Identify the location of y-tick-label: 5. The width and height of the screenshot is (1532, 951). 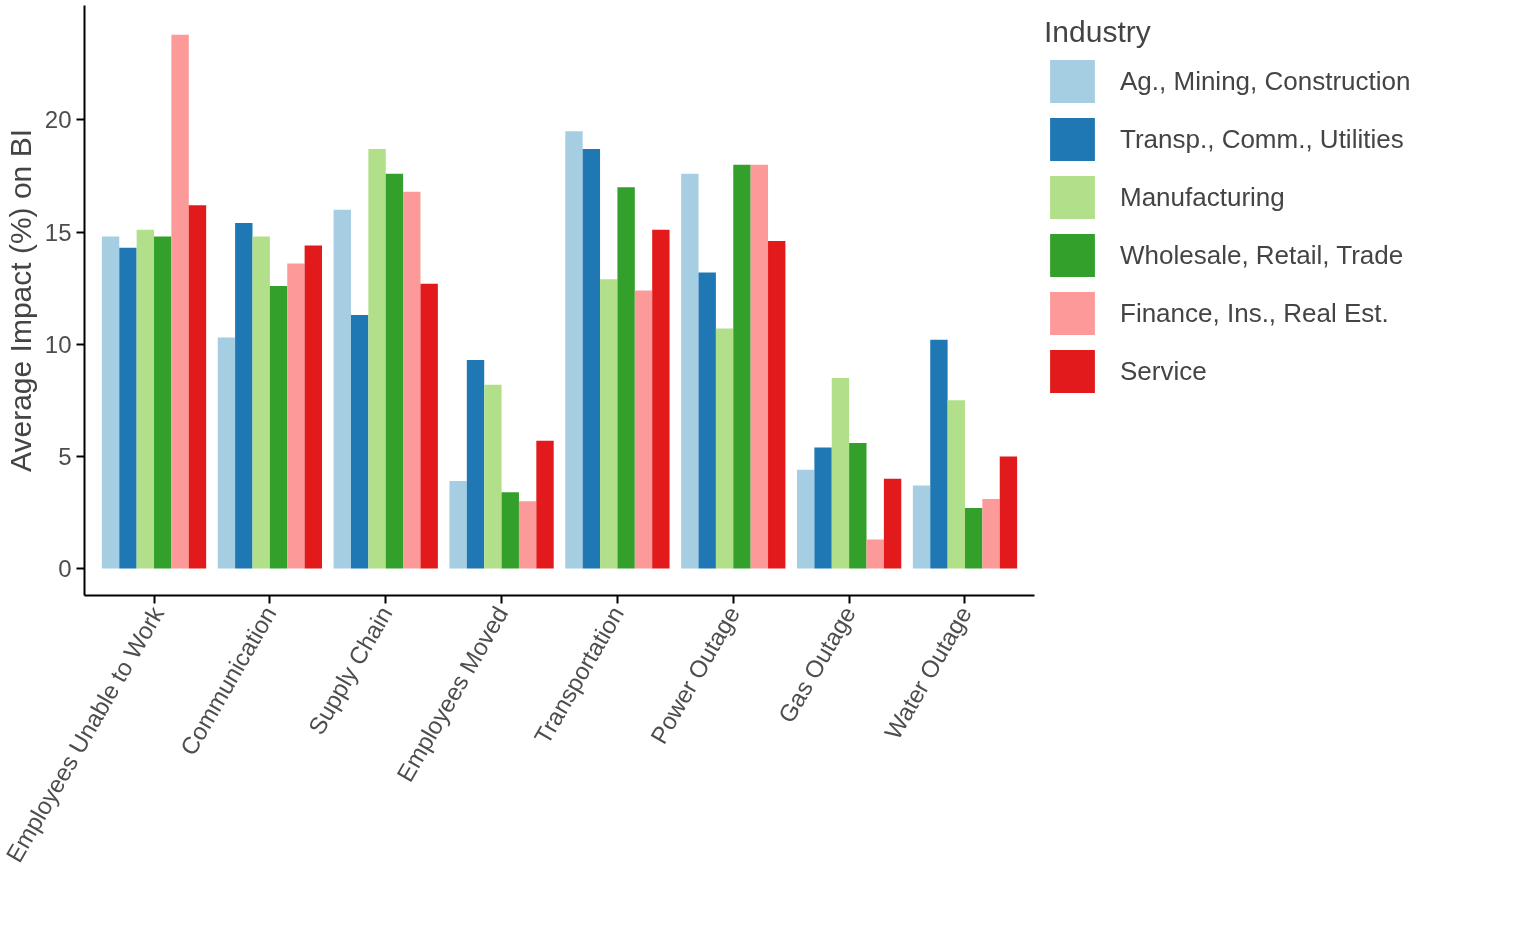
(65, 456).